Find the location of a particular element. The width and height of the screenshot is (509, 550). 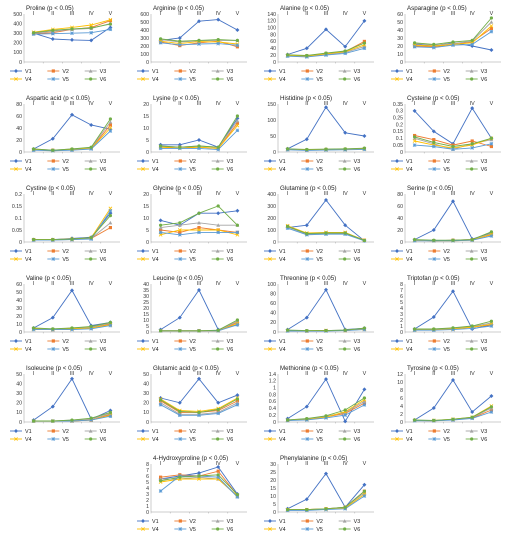

chart-title: Asparagine (p < 0.05) is located at coordinates (437, 8).